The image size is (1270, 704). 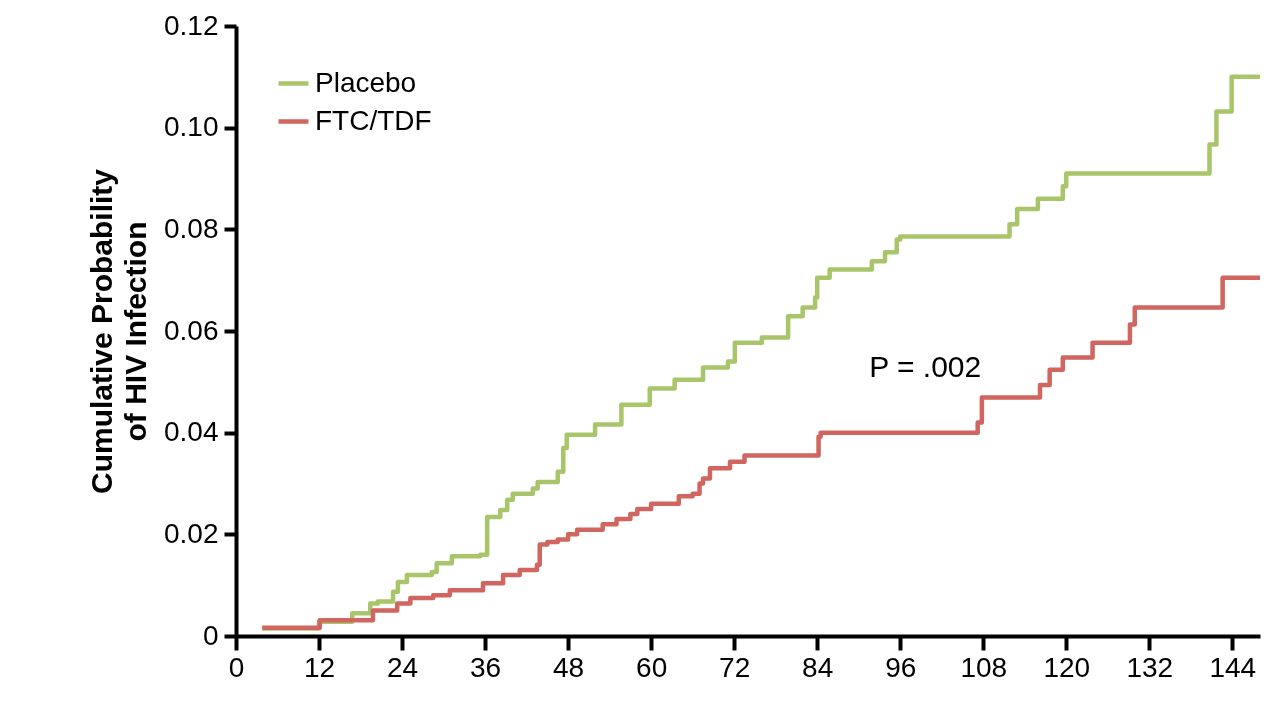 I want to click on x-tick-label: 84, so click(x=818, y=667).